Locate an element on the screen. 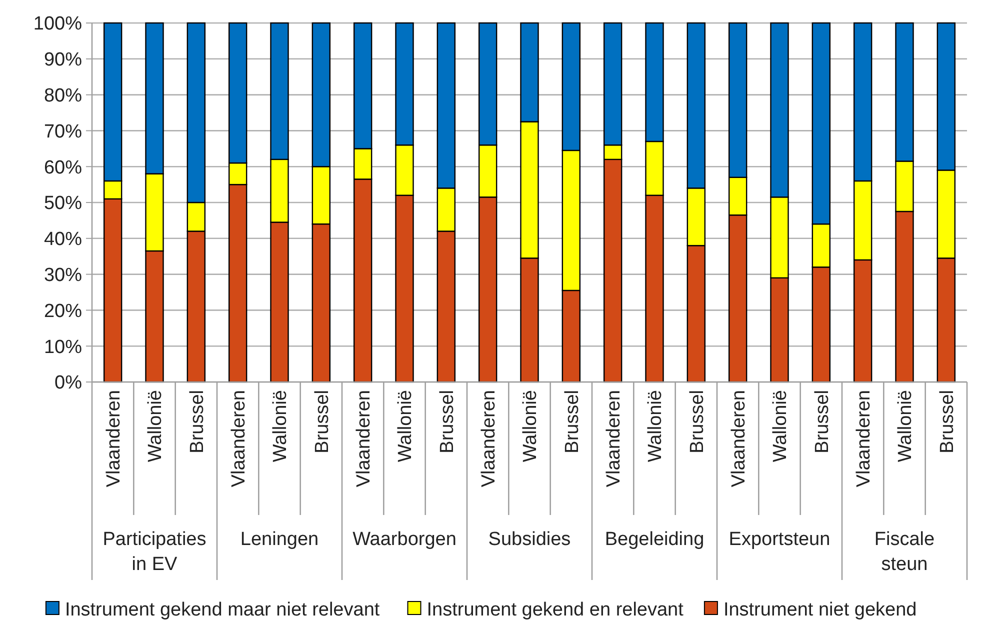 This screenshot has width=982, height=623. legend-label: Instrument gekend en relevant is located at coordinates (555, 610).